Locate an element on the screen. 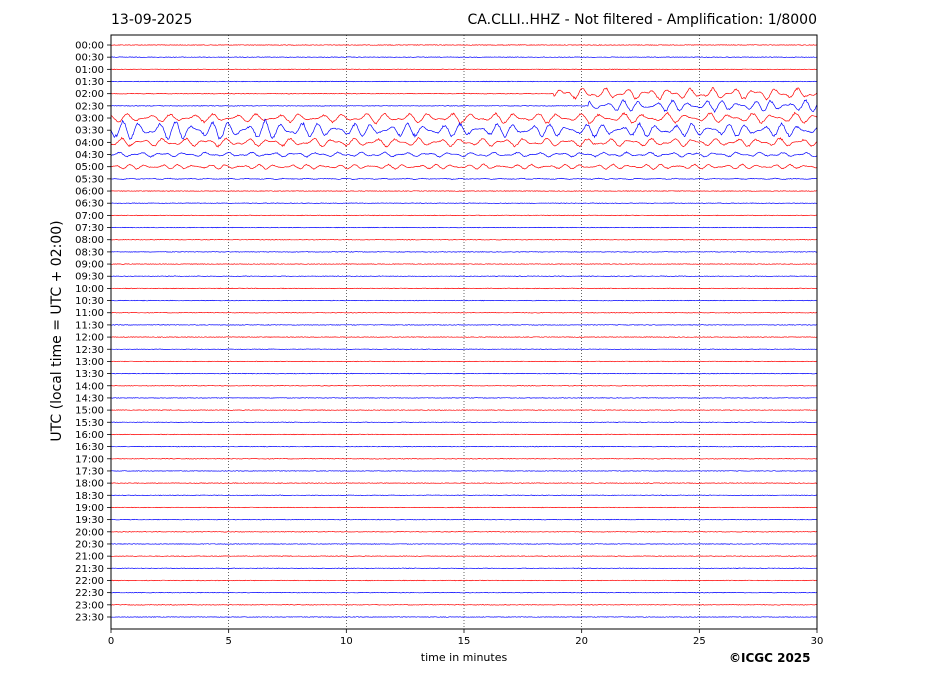 The image size is (927, 696). y-tick-label: 21:00 is located at coordinates (89, 557).